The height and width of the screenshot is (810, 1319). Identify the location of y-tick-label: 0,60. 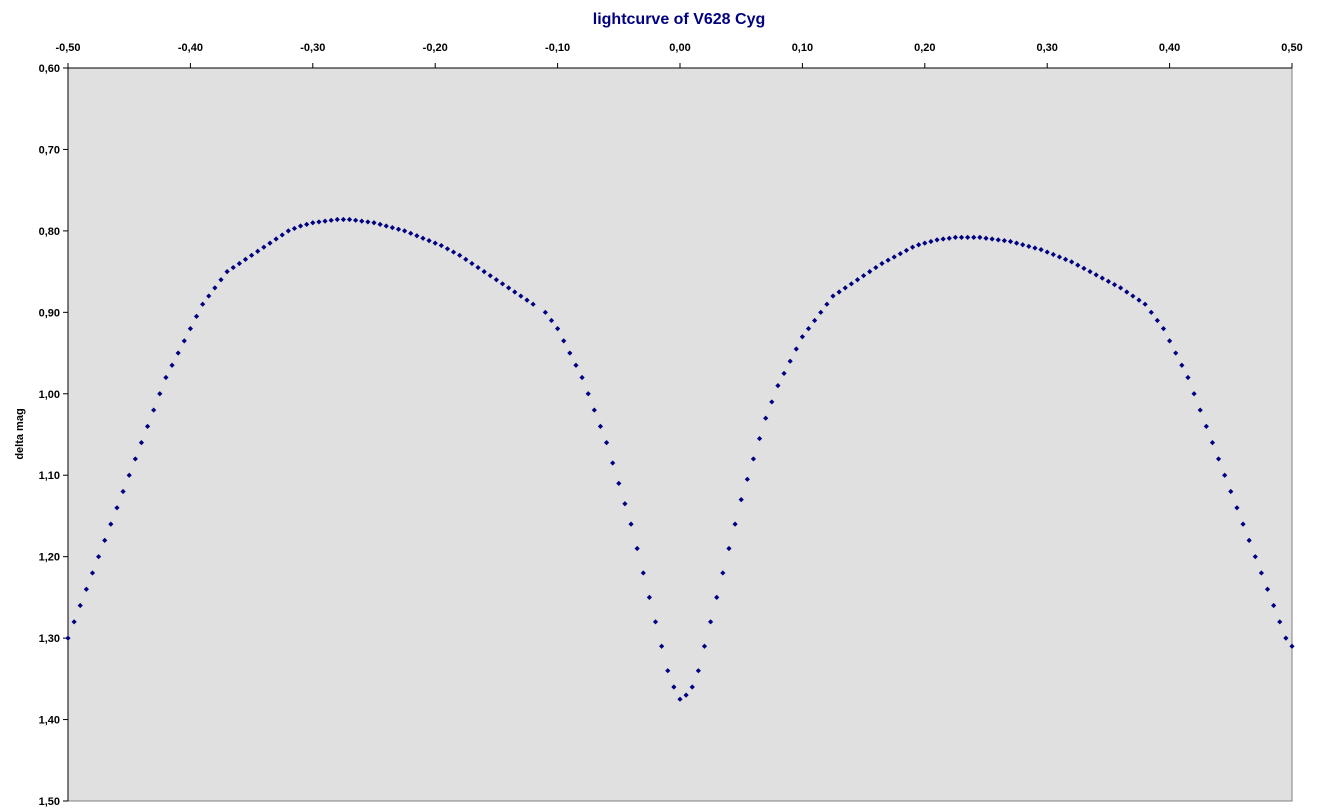
(49, 69).